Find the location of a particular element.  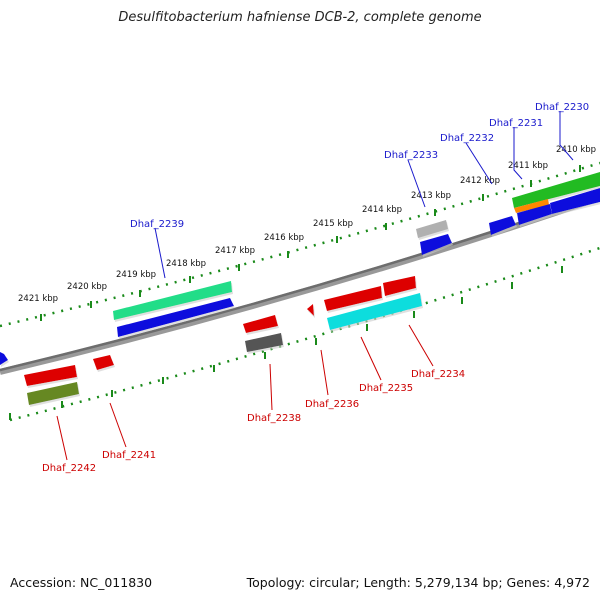

gene-label-dhaf-2234: Dhaf_2234 is located at coordinates (438, 374).